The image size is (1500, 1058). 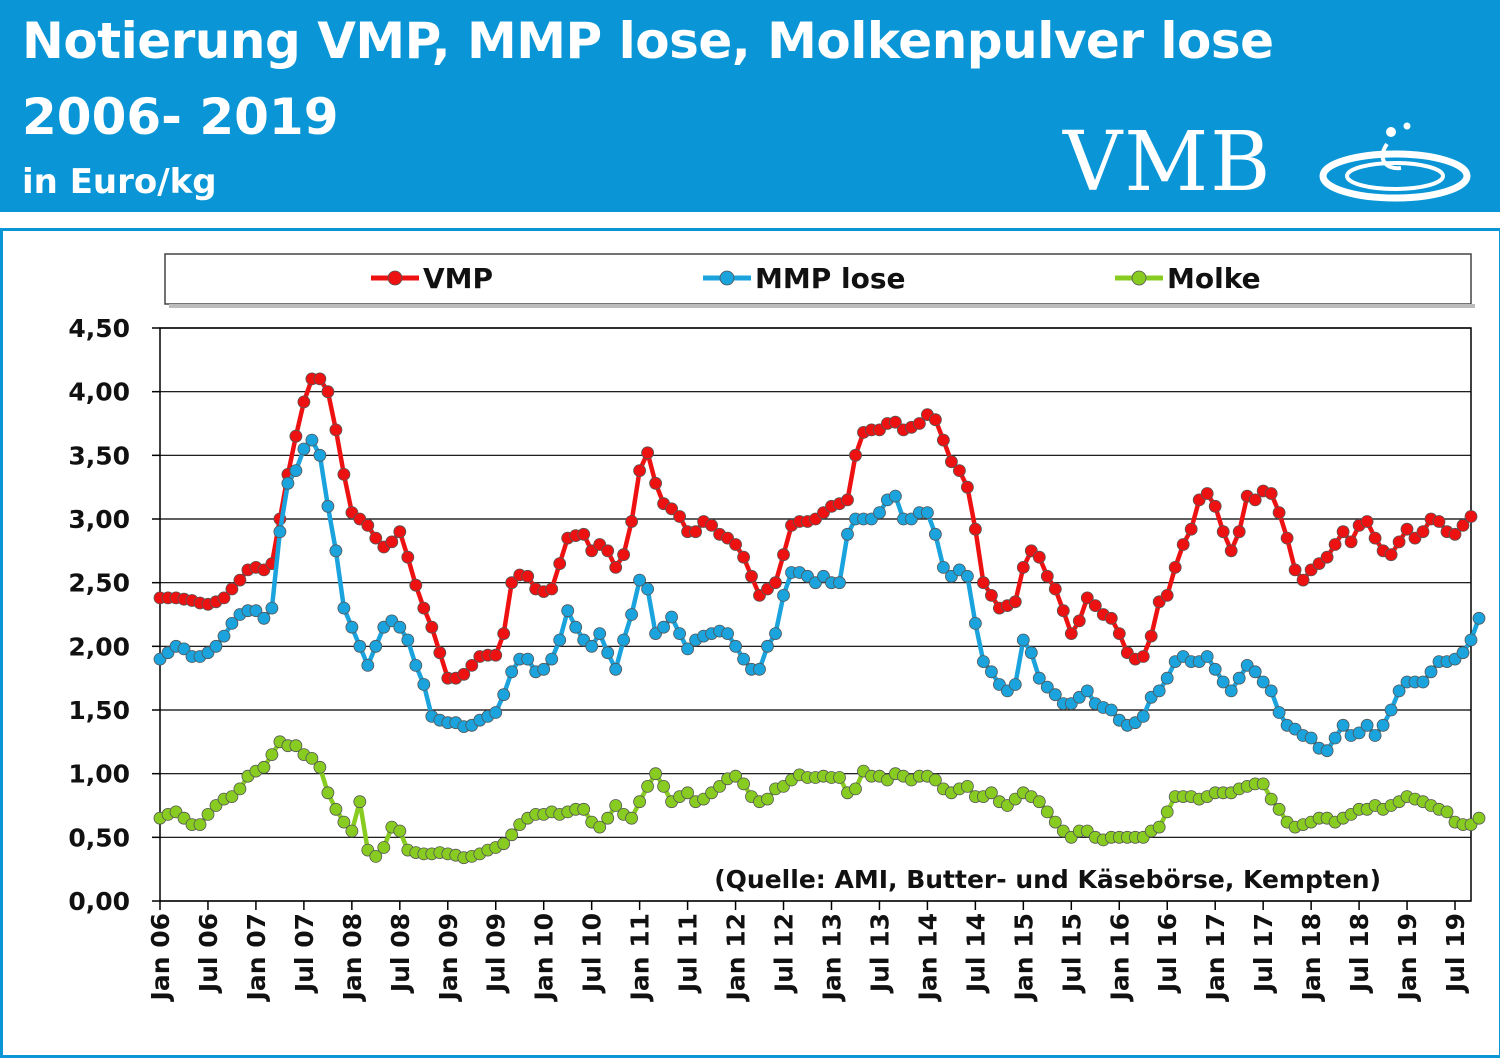 I want to click on y-tick-label: 3,00, so click(x=99, y=519).